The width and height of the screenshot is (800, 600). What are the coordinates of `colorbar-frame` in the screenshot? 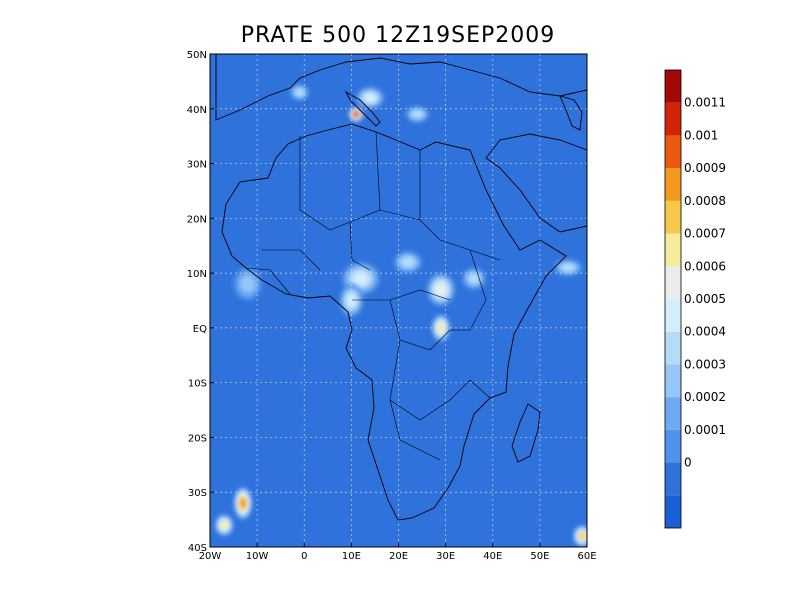 It's located at (673, 299).